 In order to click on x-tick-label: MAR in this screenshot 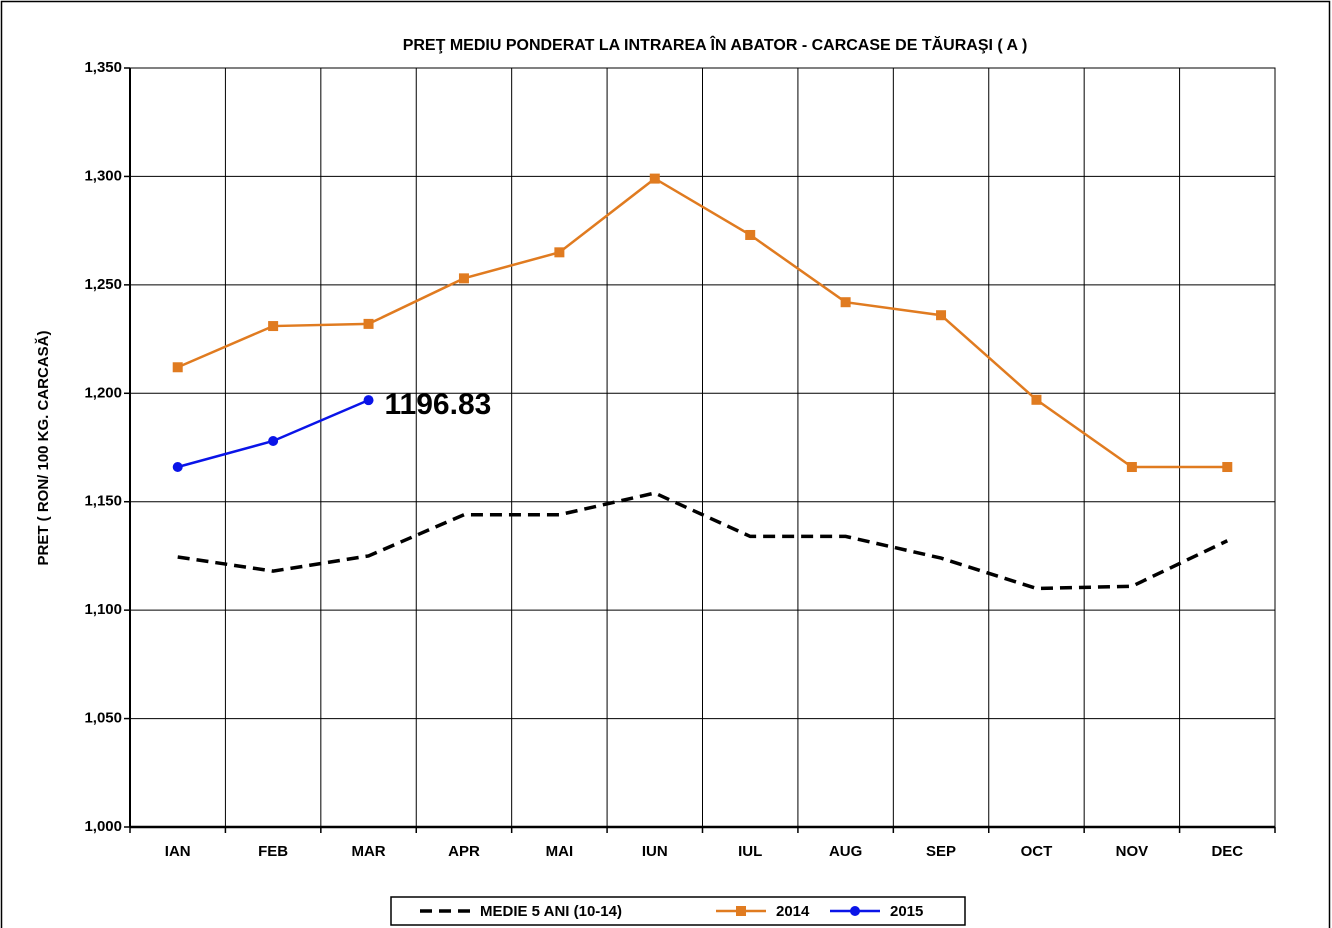, I will do `click(368, 851)`.